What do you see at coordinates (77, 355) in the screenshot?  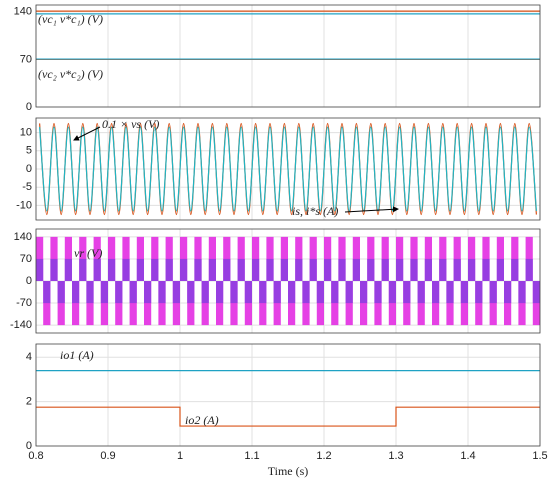 I see `annotation: io1 (A)` at bounding box center [77, 355].